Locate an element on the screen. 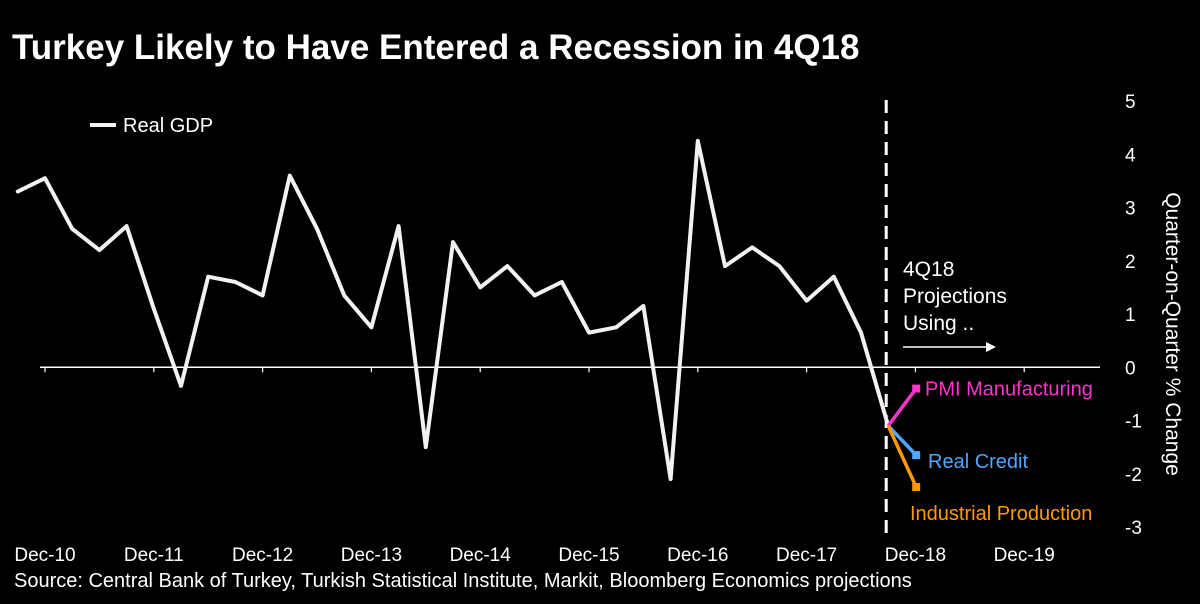 This screenshot has width=1200, height=604. y-tick-label: 5 is located at coordinates (1130, 102).